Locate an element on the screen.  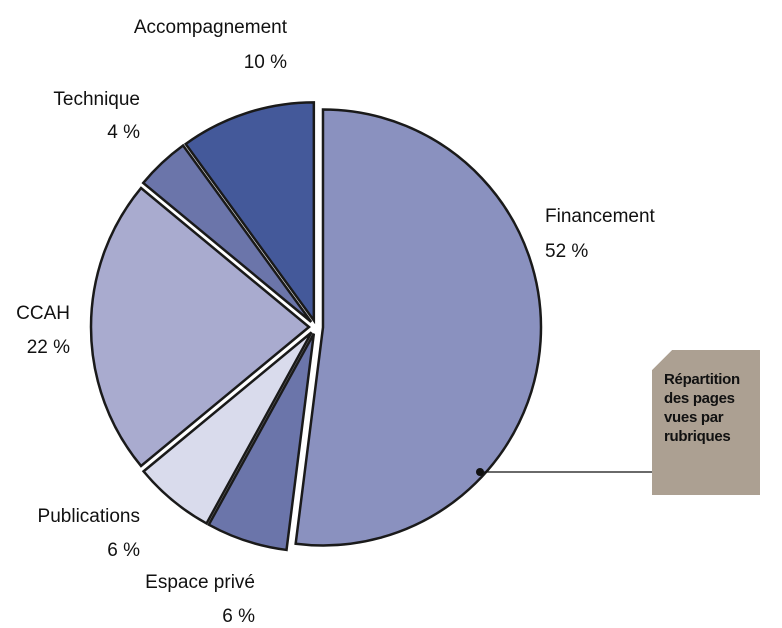
annotation-box is located at coordinates (706, 422).